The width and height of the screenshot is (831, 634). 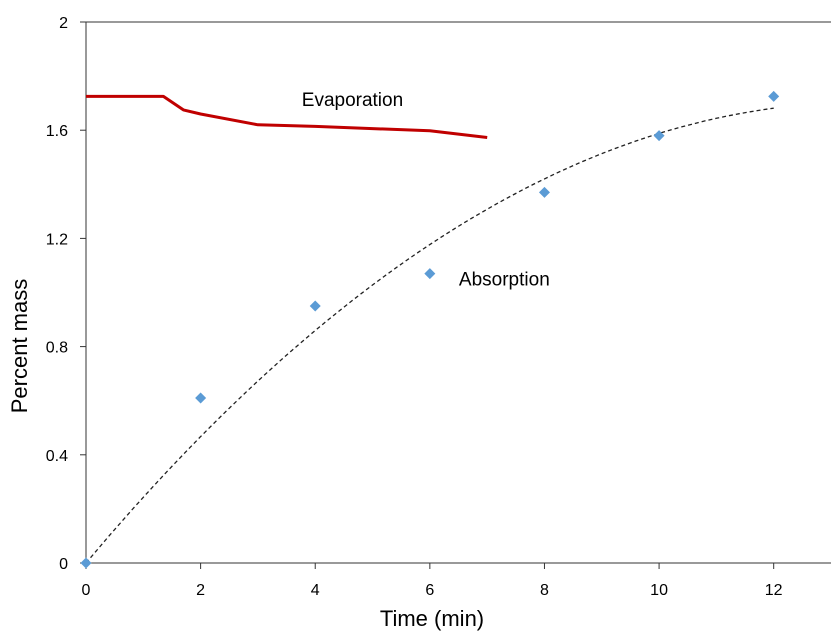 I want to click on y-axis-title: Percent mass, so click(x=19, y=346).